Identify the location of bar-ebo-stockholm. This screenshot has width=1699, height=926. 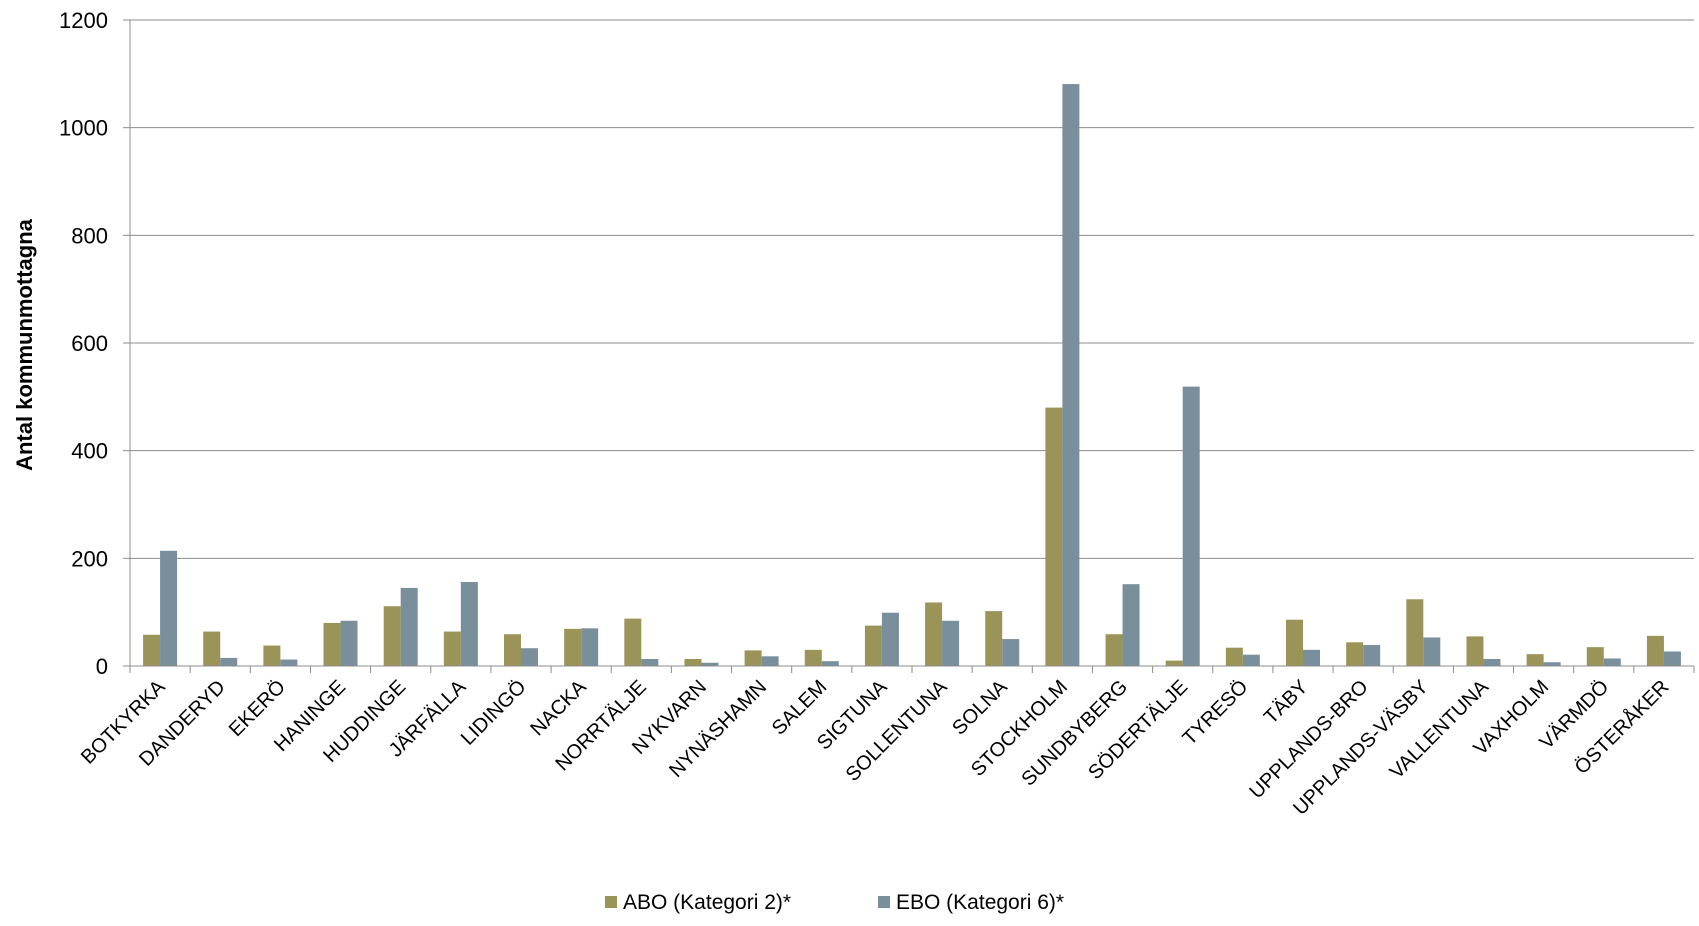
(1071, 375).